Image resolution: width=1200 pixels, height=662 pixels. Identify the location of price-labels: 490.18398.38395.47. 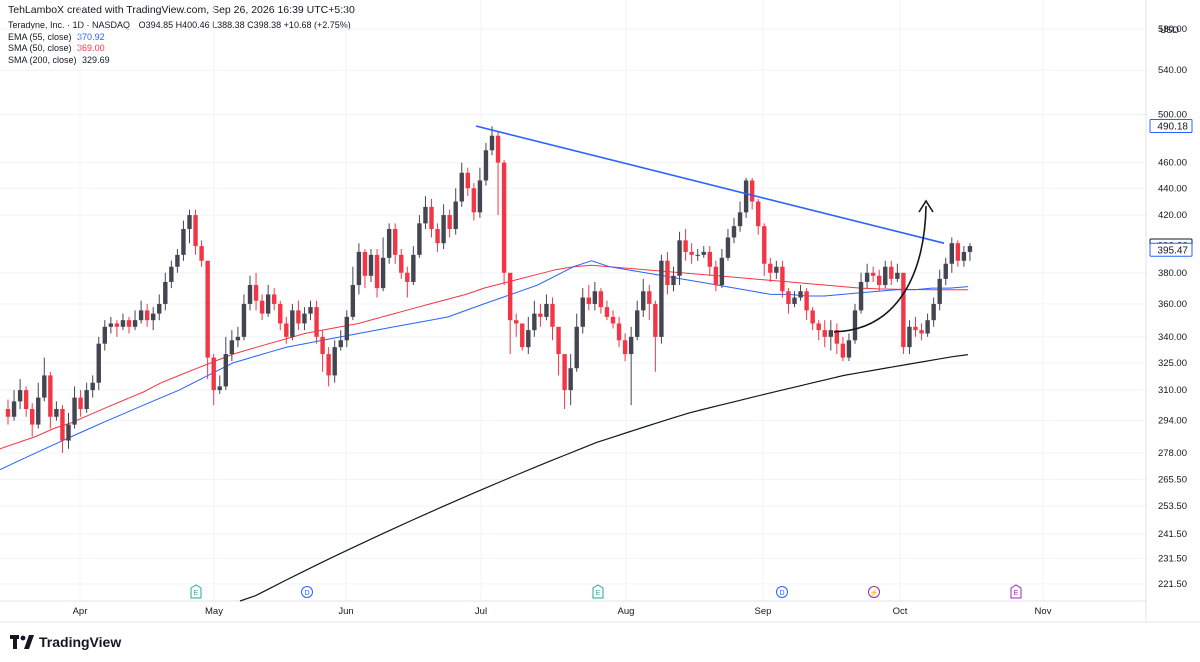
(1171, 188).